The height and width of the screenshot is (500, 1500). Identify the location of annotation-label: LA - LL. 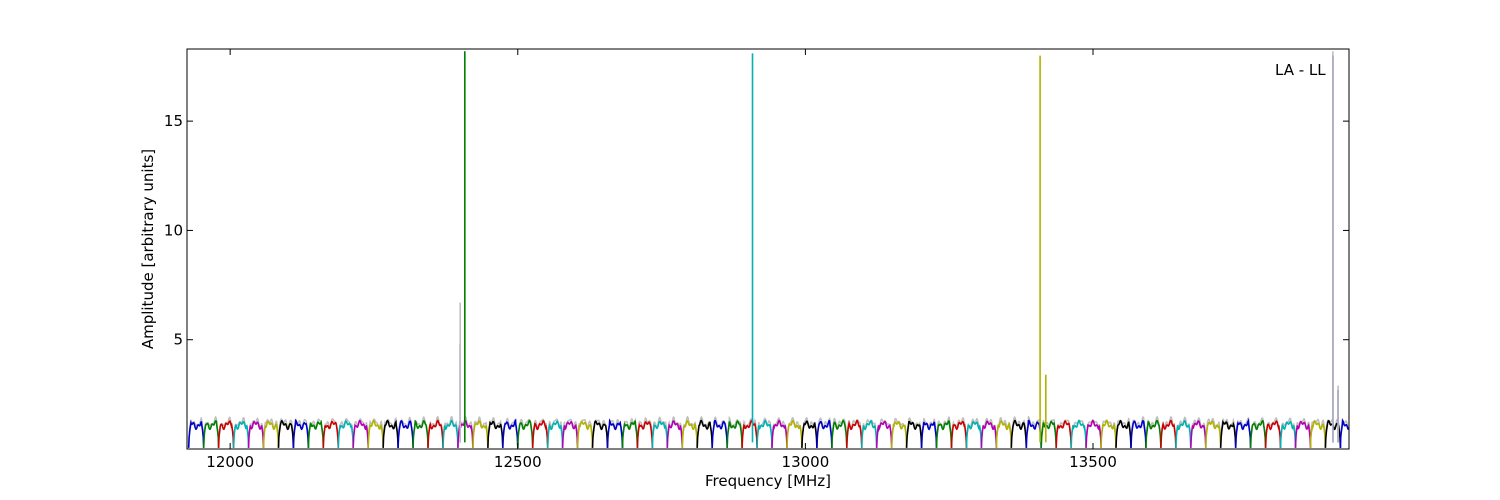
(1300, 70).